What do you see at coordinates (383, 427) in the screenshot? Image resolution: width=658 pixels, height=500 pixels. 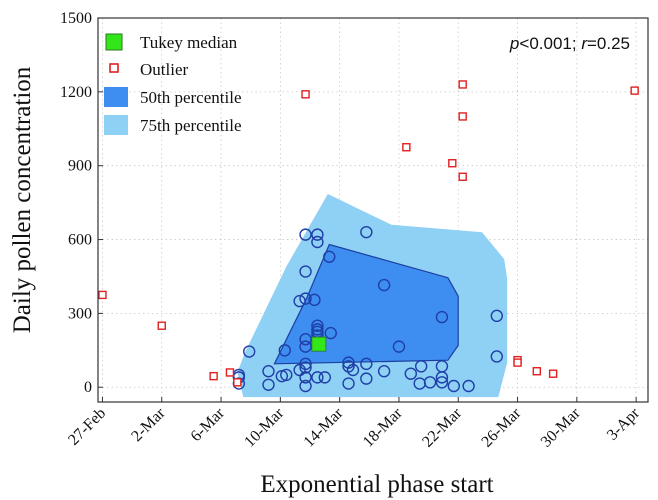 I see `x-tick-label: 18-Mar` at bounding box center [383, 427].